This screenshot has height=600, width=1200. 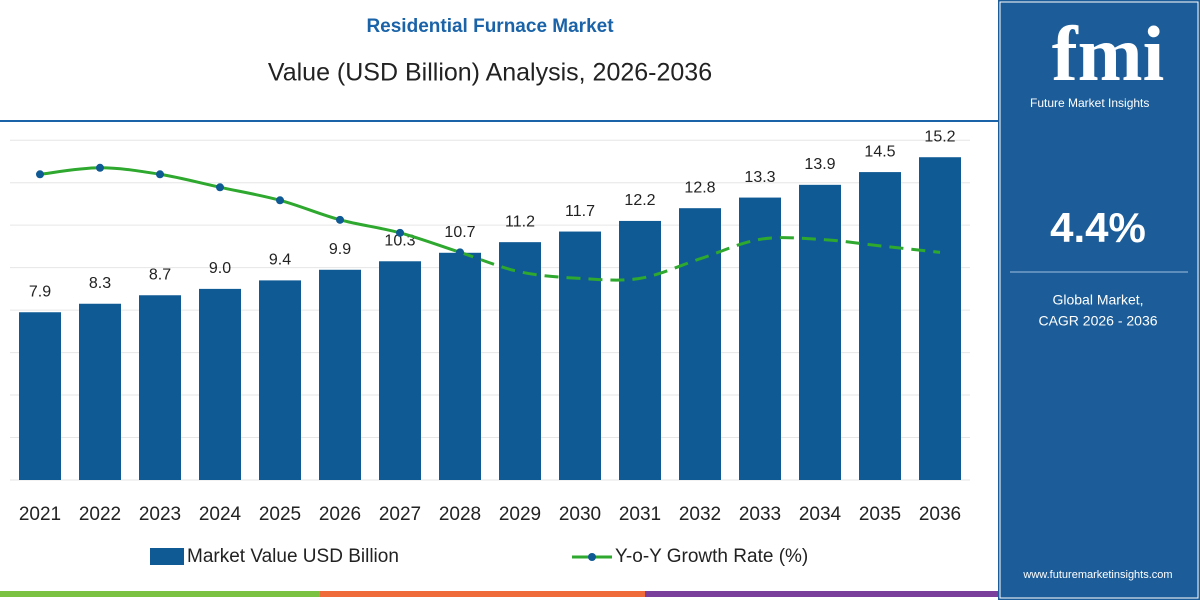 I want to click on x-tick-label: 2031, so click(x=640, y=514).